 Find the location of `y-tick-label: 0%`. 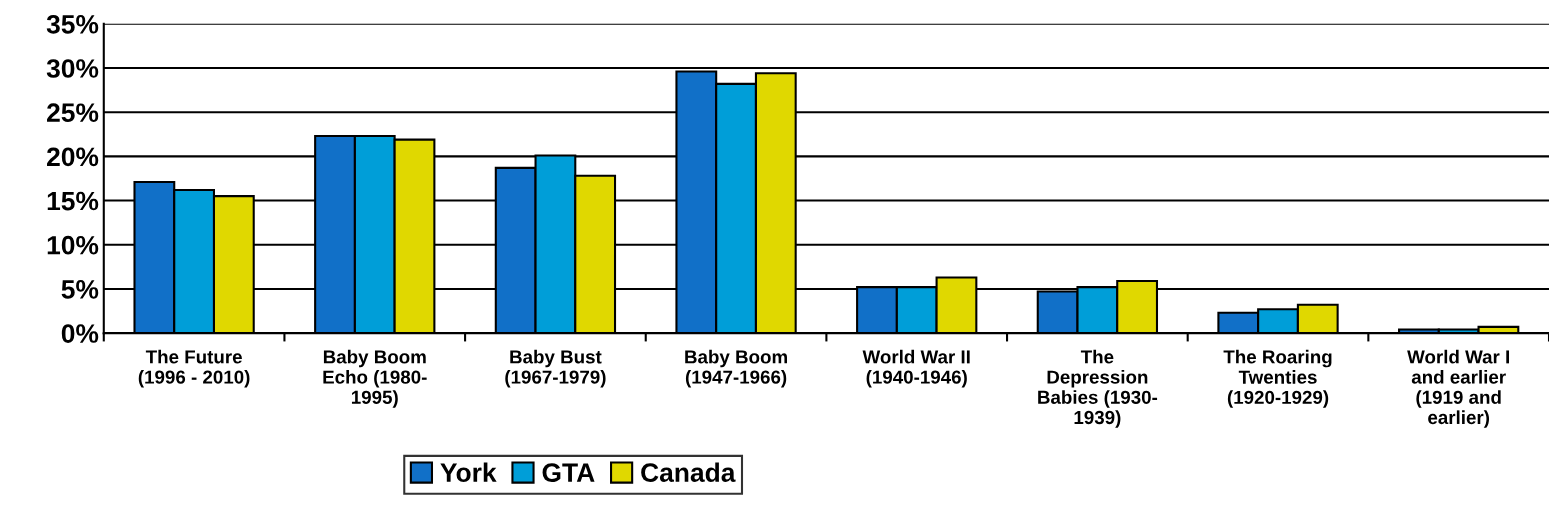

y-tick-label: 0% is located at coordinates (80, 333).